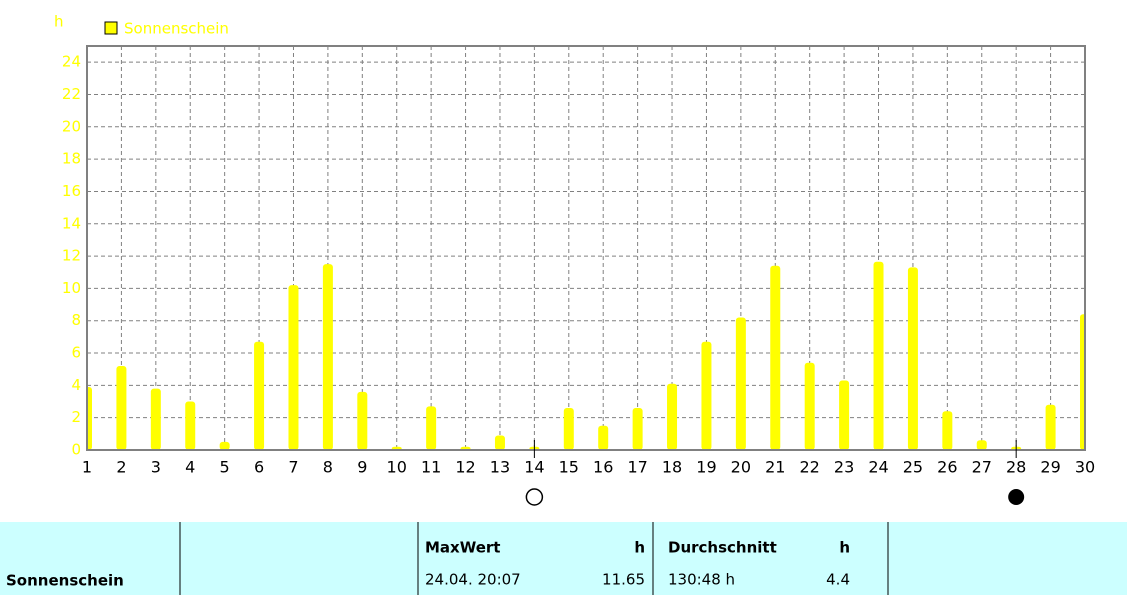 This screenshot has width=1127, height=595. What do you see at coordinates (534, 497) in the screenshot?
I see `full-moon` at bounding box center [534, 497].